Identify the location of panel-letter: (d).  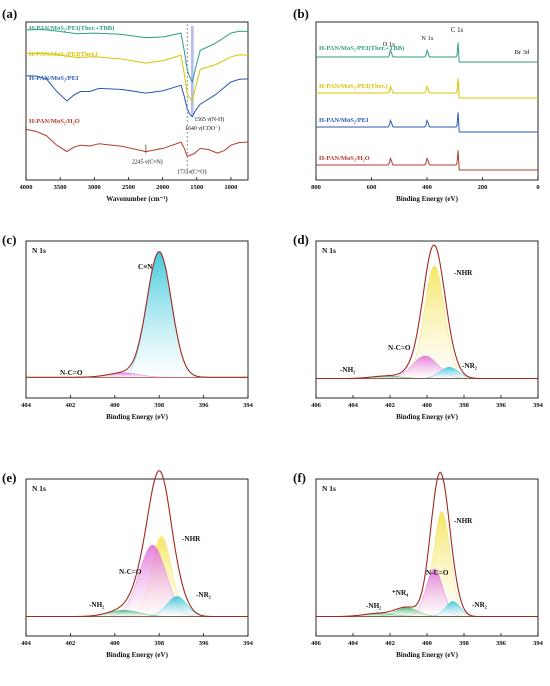
(301, 239).